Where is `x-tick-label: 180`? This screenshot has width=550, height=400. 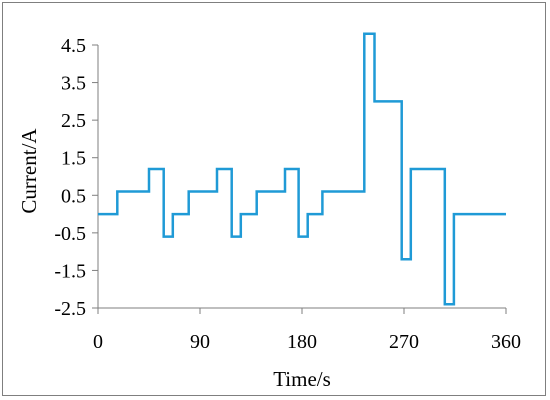 x-tick-label: 180 is located at coordinates (302, 342).